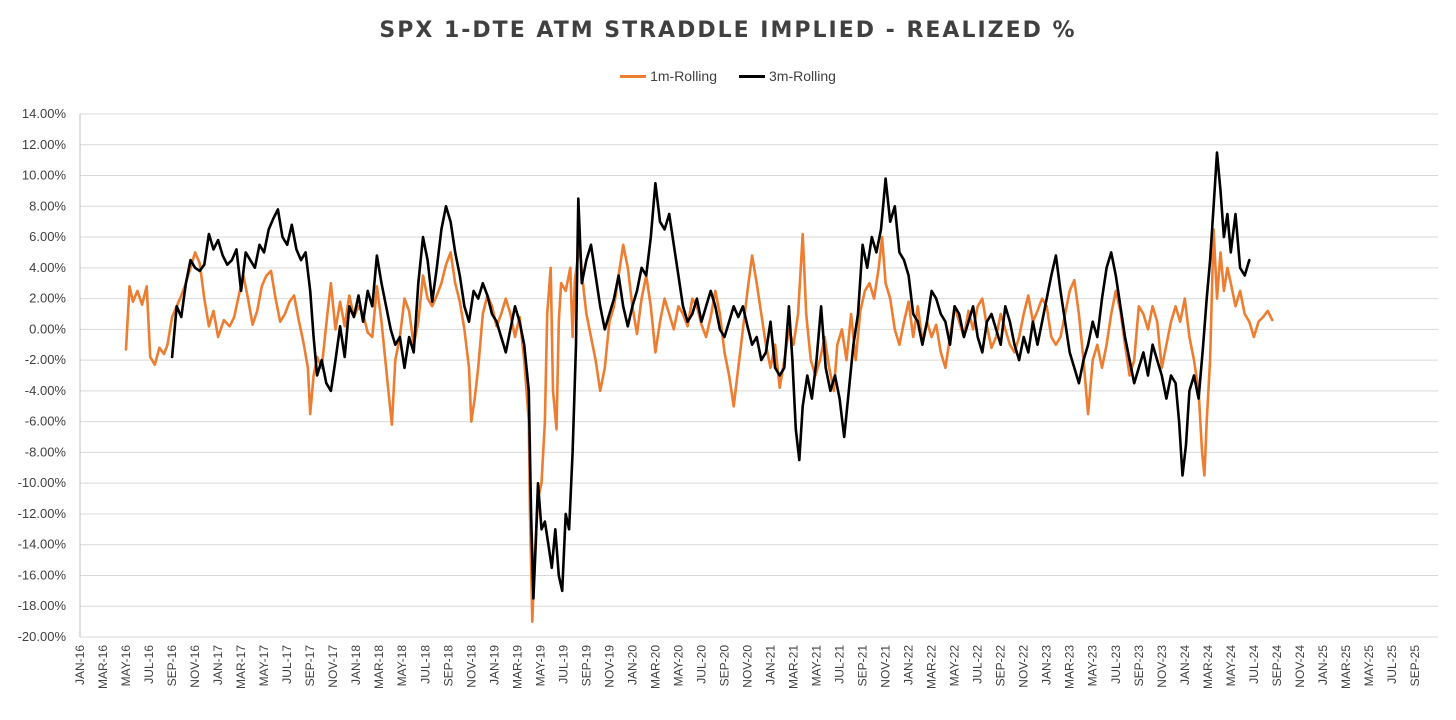  What do you see at coordinates (42, 605) in the screenshot?
I see `y-tick-label: -18.00%` at bounding box center [42, 605].